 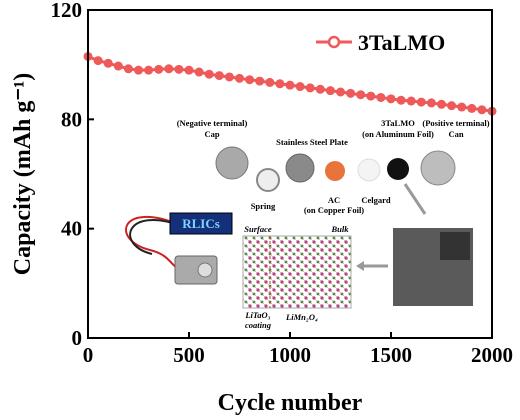 What do you see at coordinates (301, 317) in the screenshot?
I see `annotation: LiMn₂O₄` at bounding box center [301, 317].